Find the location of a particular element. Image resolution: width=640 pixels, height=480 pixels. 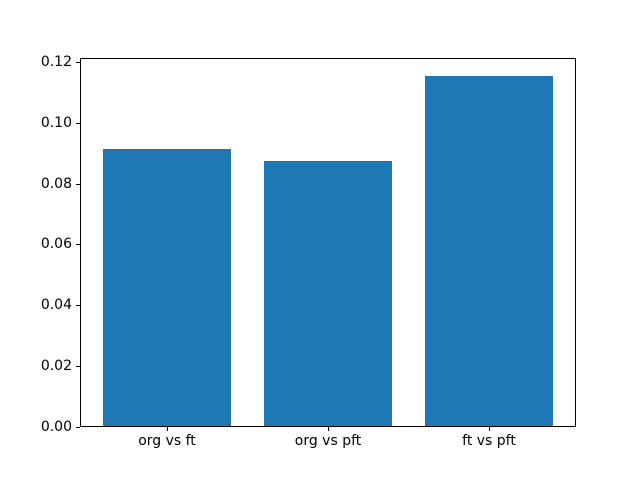

y-tick-label: 0.02 is located at coordinates (56, 366).